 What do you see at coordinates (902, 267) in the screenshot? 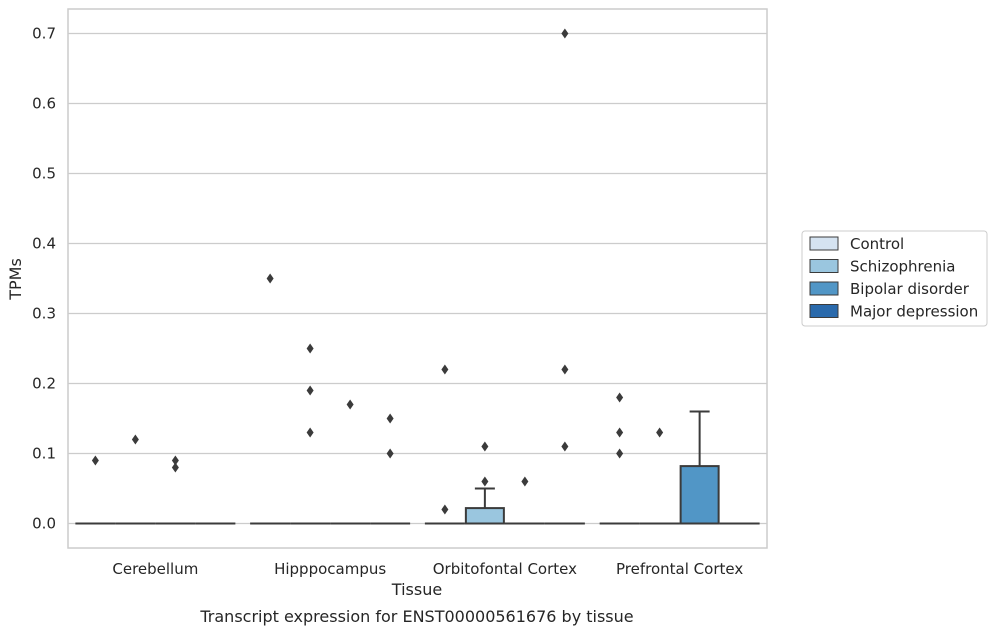
I see `legend-label: Schizophrenia` at bounding box center [902, 267].